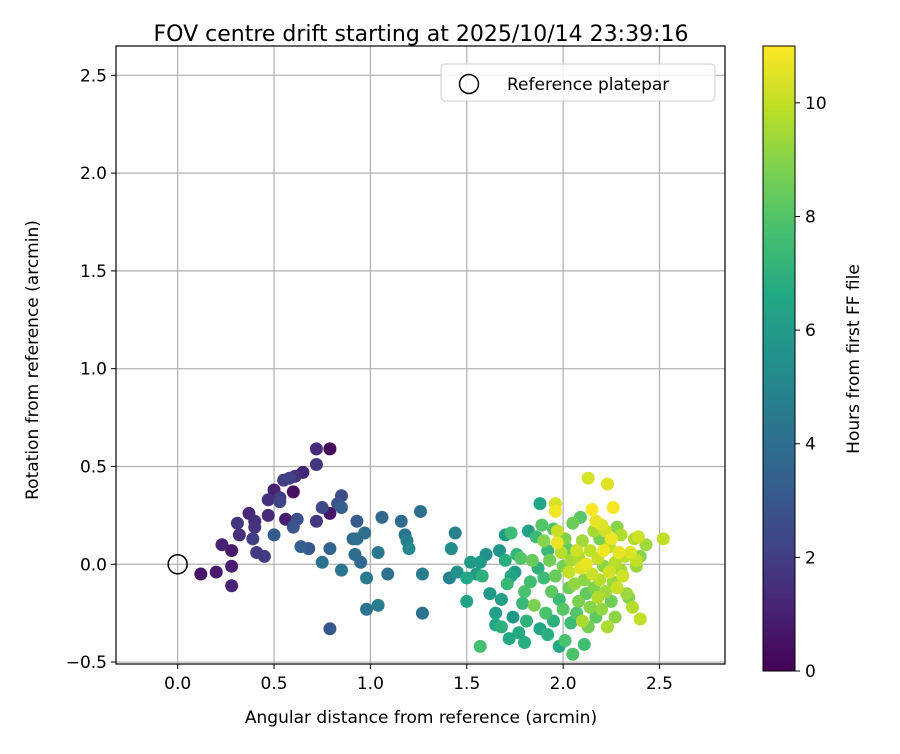 The image size is (900, 754). What do you see at coordinates (810, 217) in the screenshot?
I see `colorbar-tick-label: 8` at bounding box center [810, 217].